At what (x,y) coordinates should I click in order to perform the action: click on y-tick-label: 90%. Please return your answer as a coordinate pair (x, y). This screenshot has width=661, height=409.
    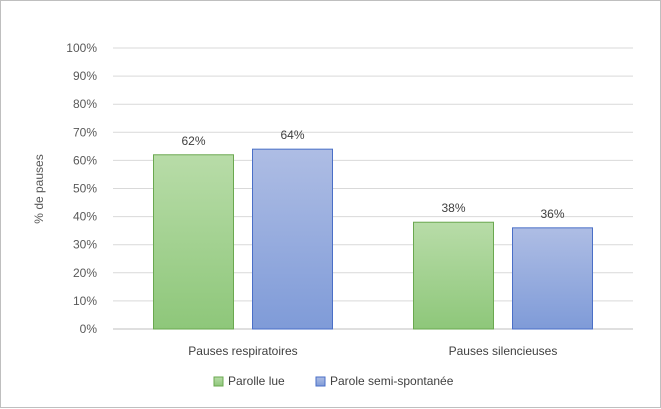
    Looking at the image, I should click on (85, 76).